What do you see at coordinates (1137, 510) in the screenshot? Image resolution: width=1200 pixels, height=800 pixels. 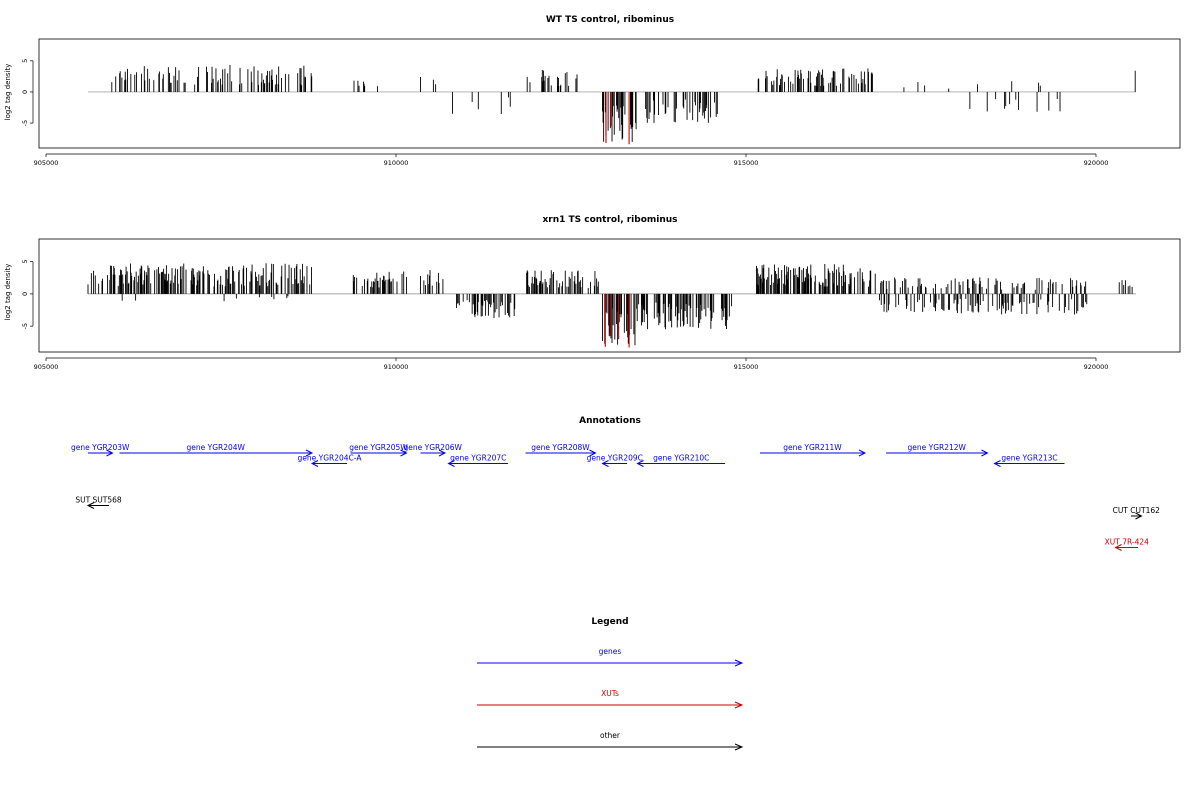 I see `feature-label: CUT CUT162` at bounding box center [1137, 510].